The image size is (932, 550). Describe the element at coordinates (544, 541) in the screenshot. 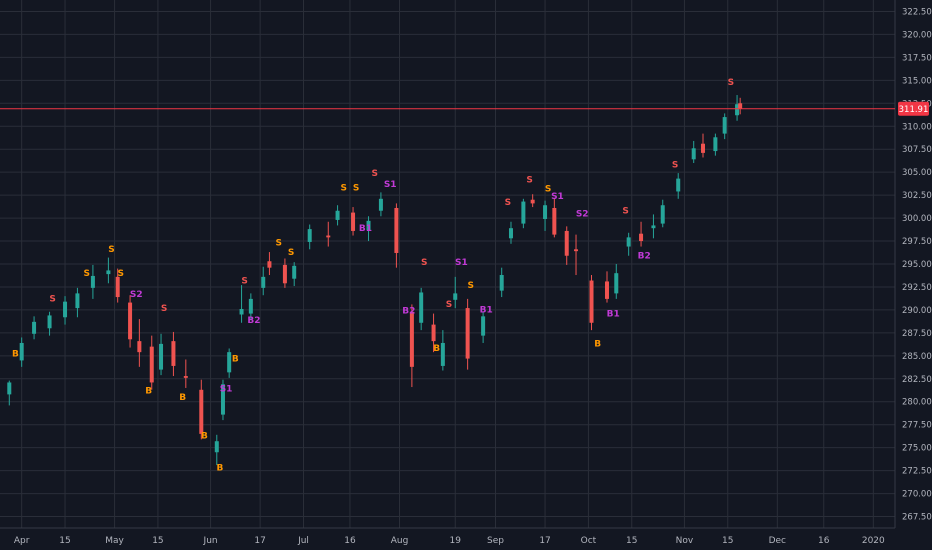

I see `x-tick-label: 17` at that location.